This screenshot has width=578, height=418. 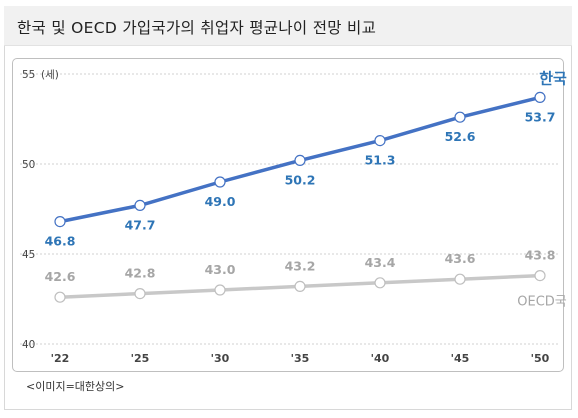 I want to click on x-tick-label: '35, so click(x=300, y=358).